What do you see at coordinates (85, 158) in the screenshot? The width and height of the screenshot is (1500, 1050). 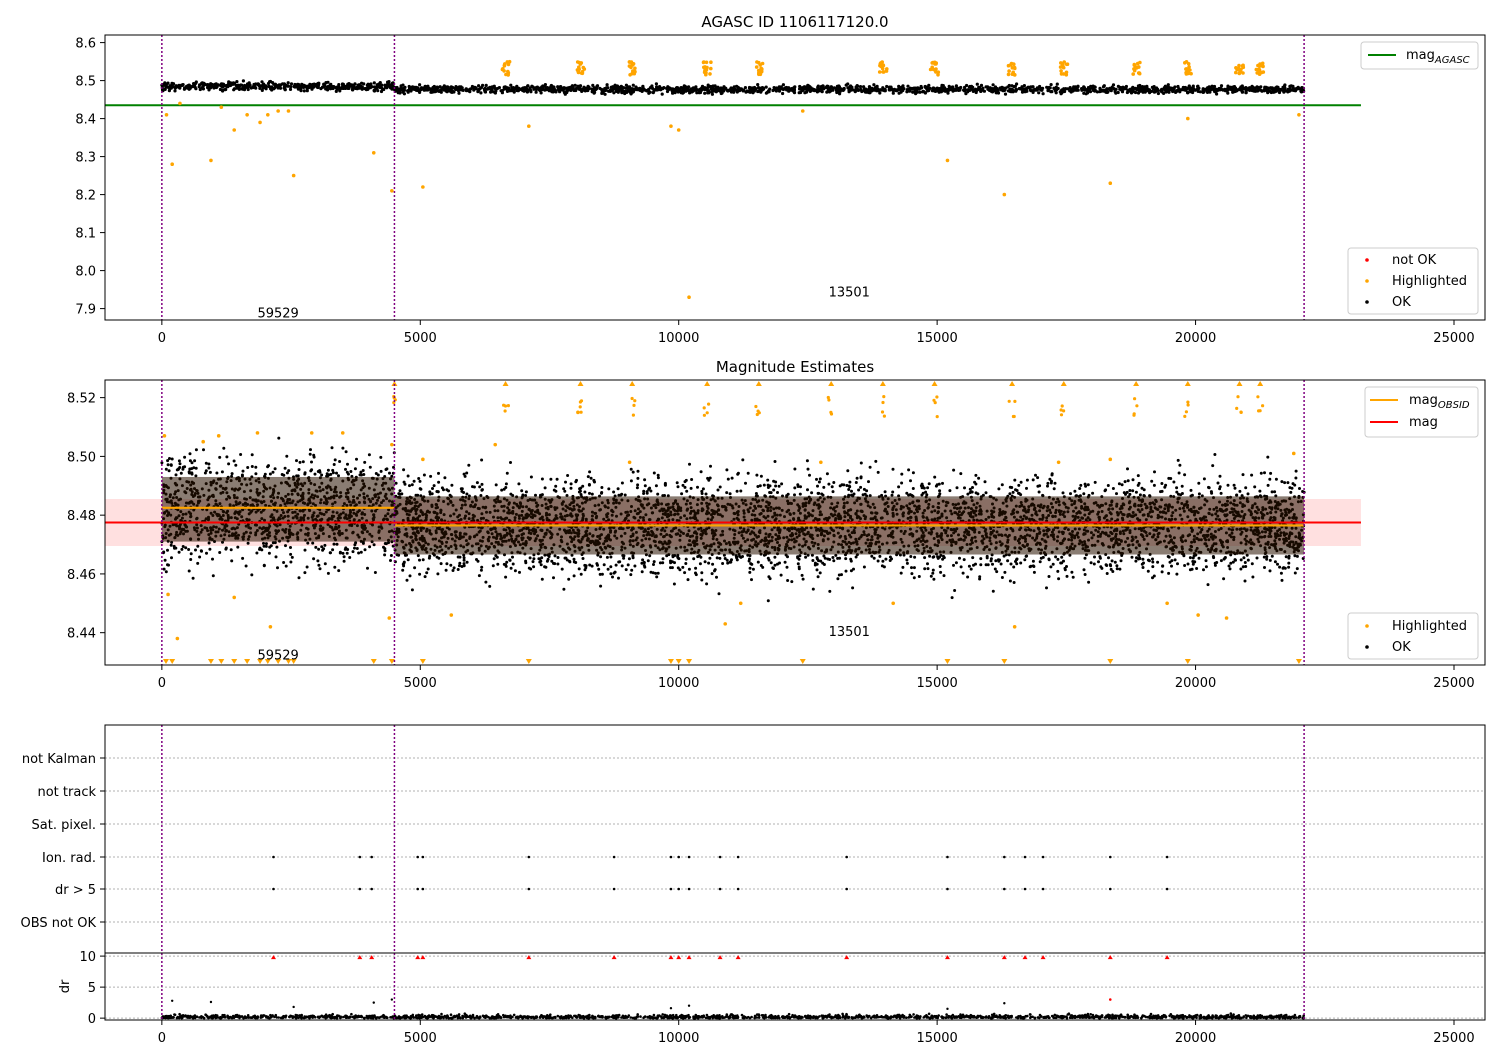 I see `panel-agasc-y-tick-label: 8.3` at bounding box center [85, 158].